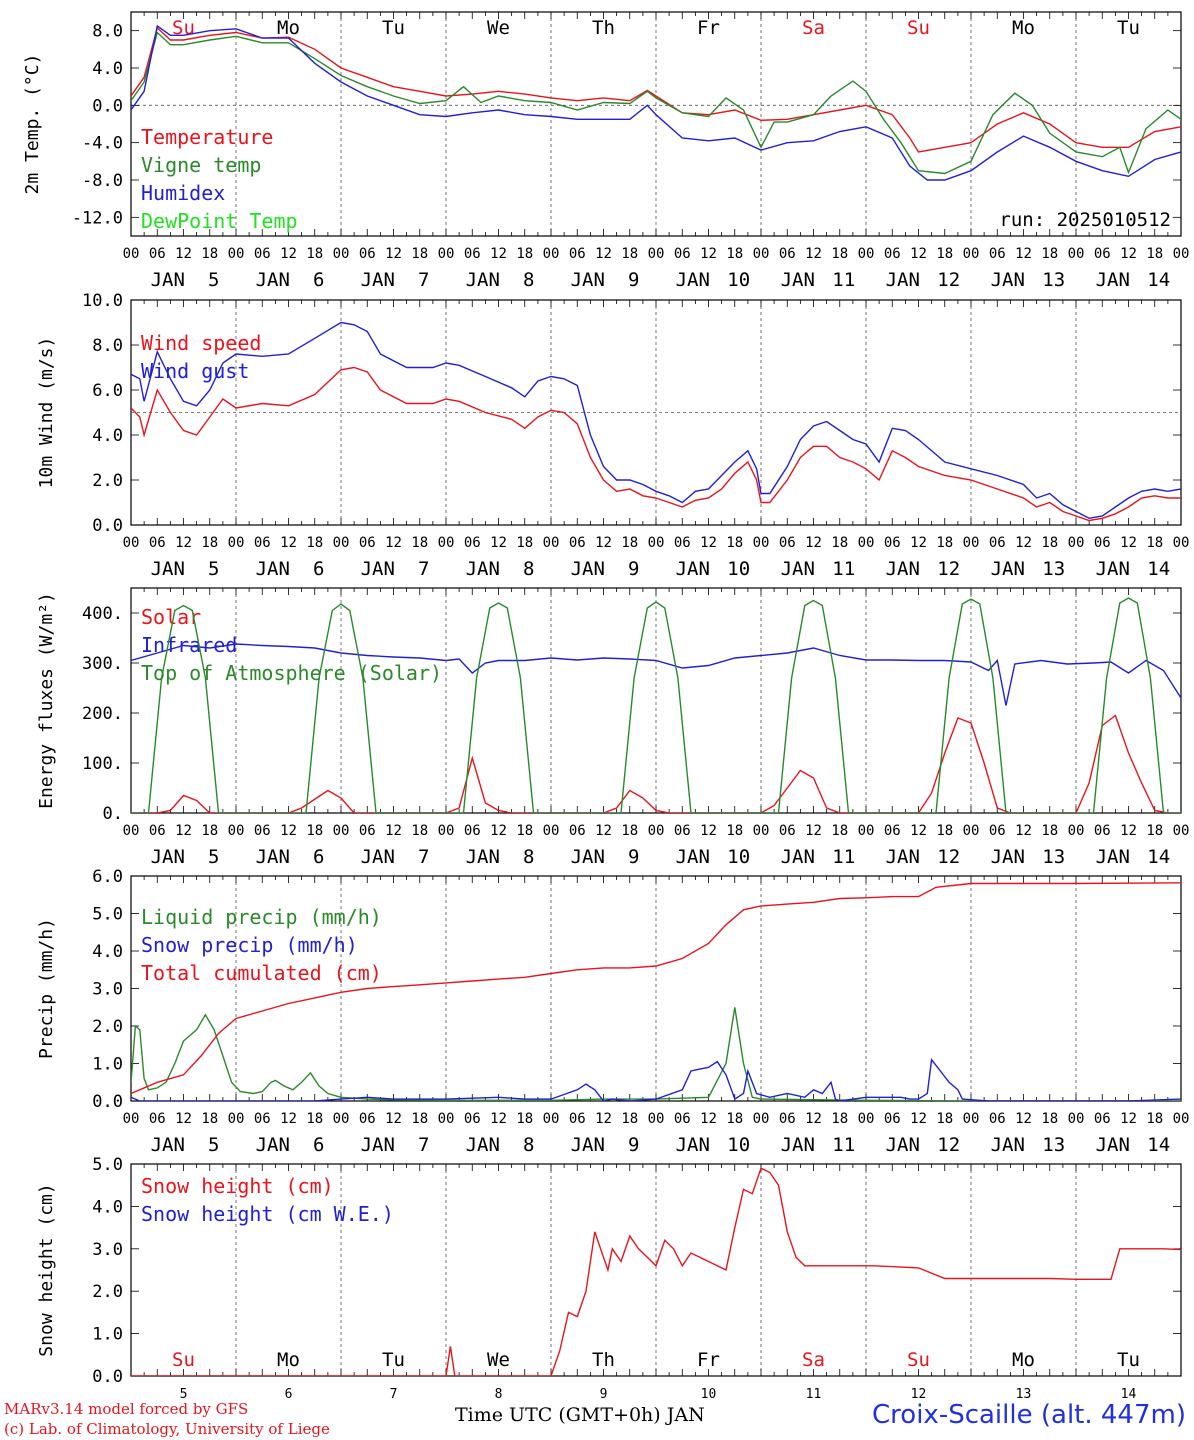 The width and height of the screenshot is (1194, 1440). What do you see at coordinates (709, 1394) in the screenshot?
I see `date-label: 10` at bounding box center [709, 1394].